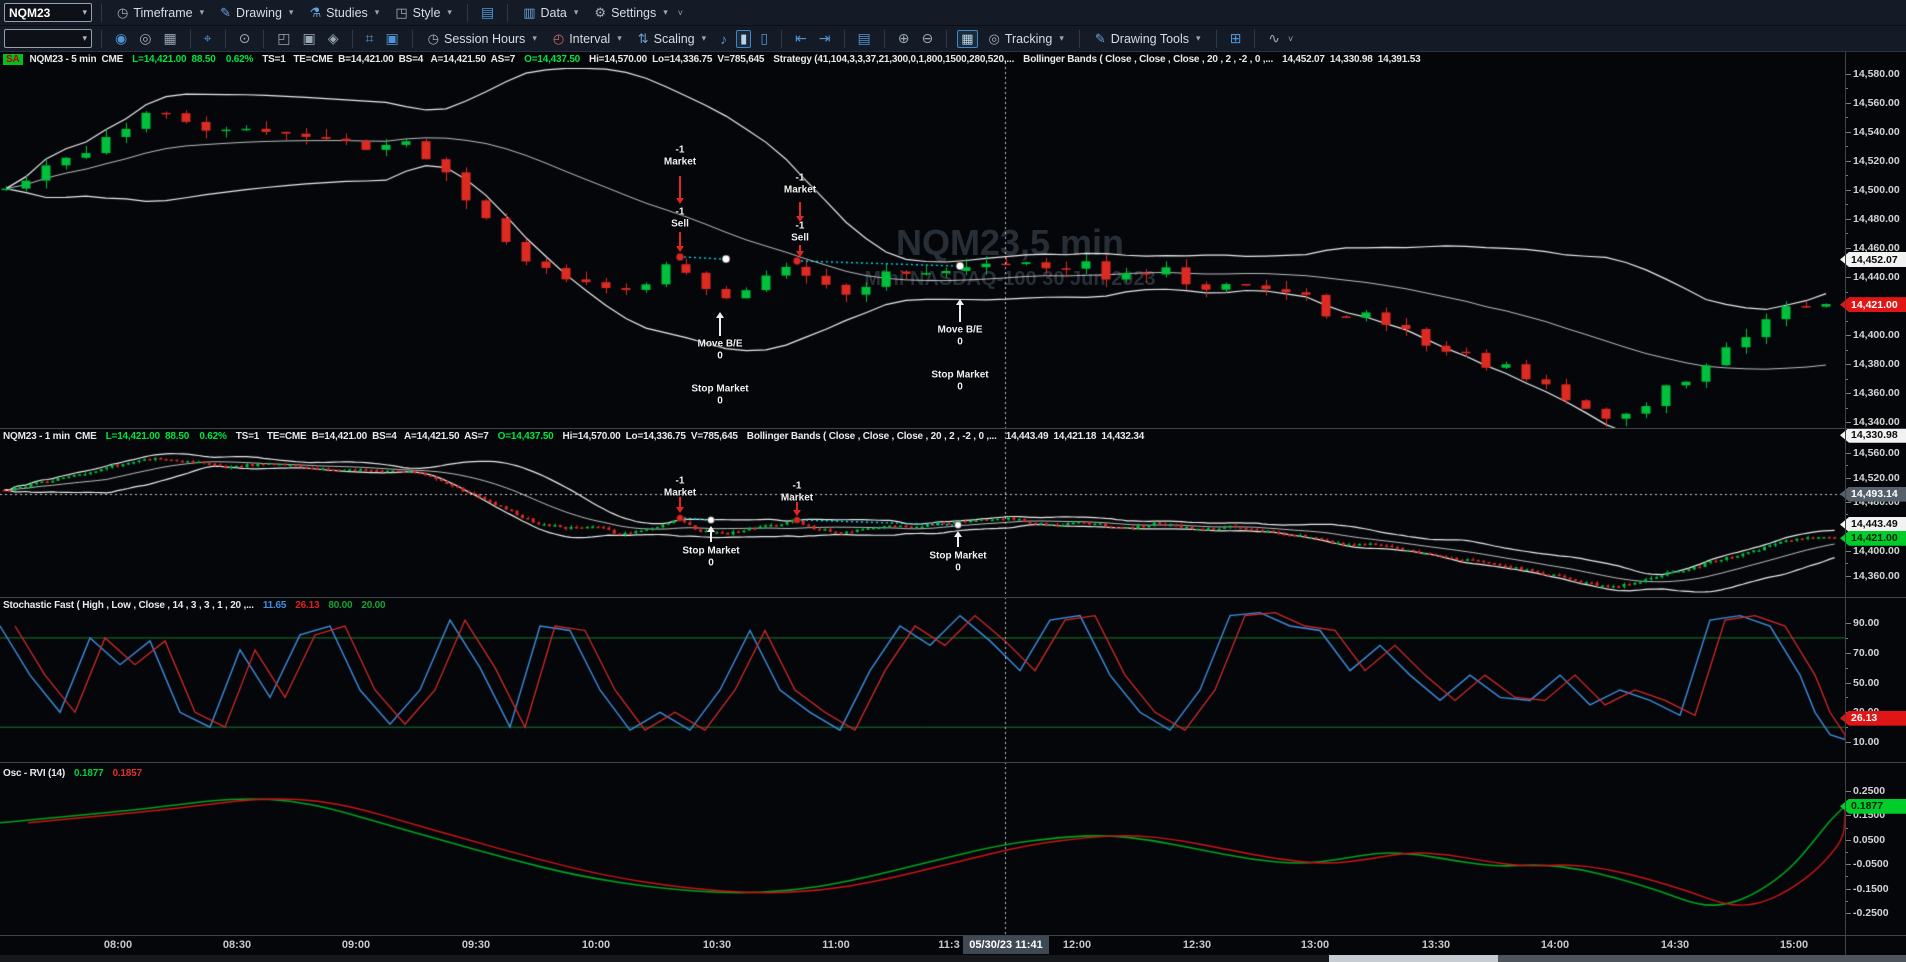 Image resolution: width=1906 pixels, height=962 pixels. Describe the element at coordinates (392, 38) in the screenshot. I see `window-settings-icon: ▣` at that location.